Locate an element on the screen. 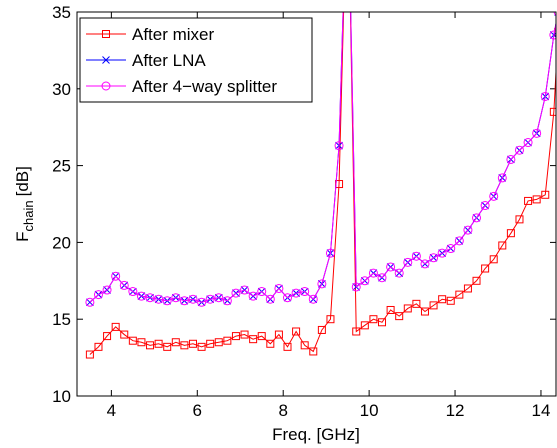  y-tick-label: 35 is located at coordinates (61, 12).